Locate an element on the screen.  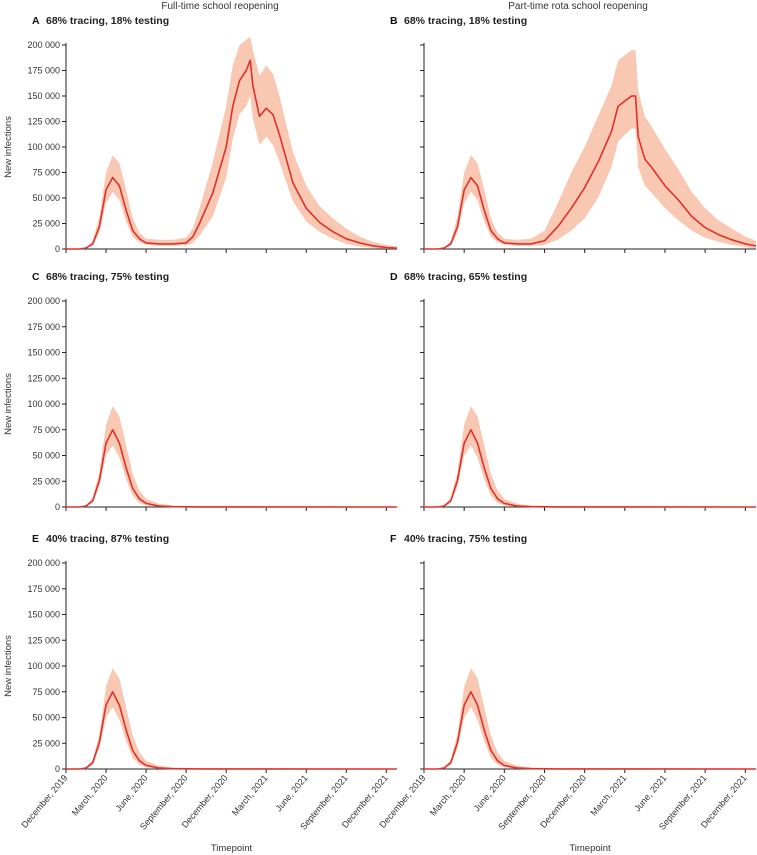
panel-d: D 68% tracing, 65% testing is located at coordinates (573, 391).